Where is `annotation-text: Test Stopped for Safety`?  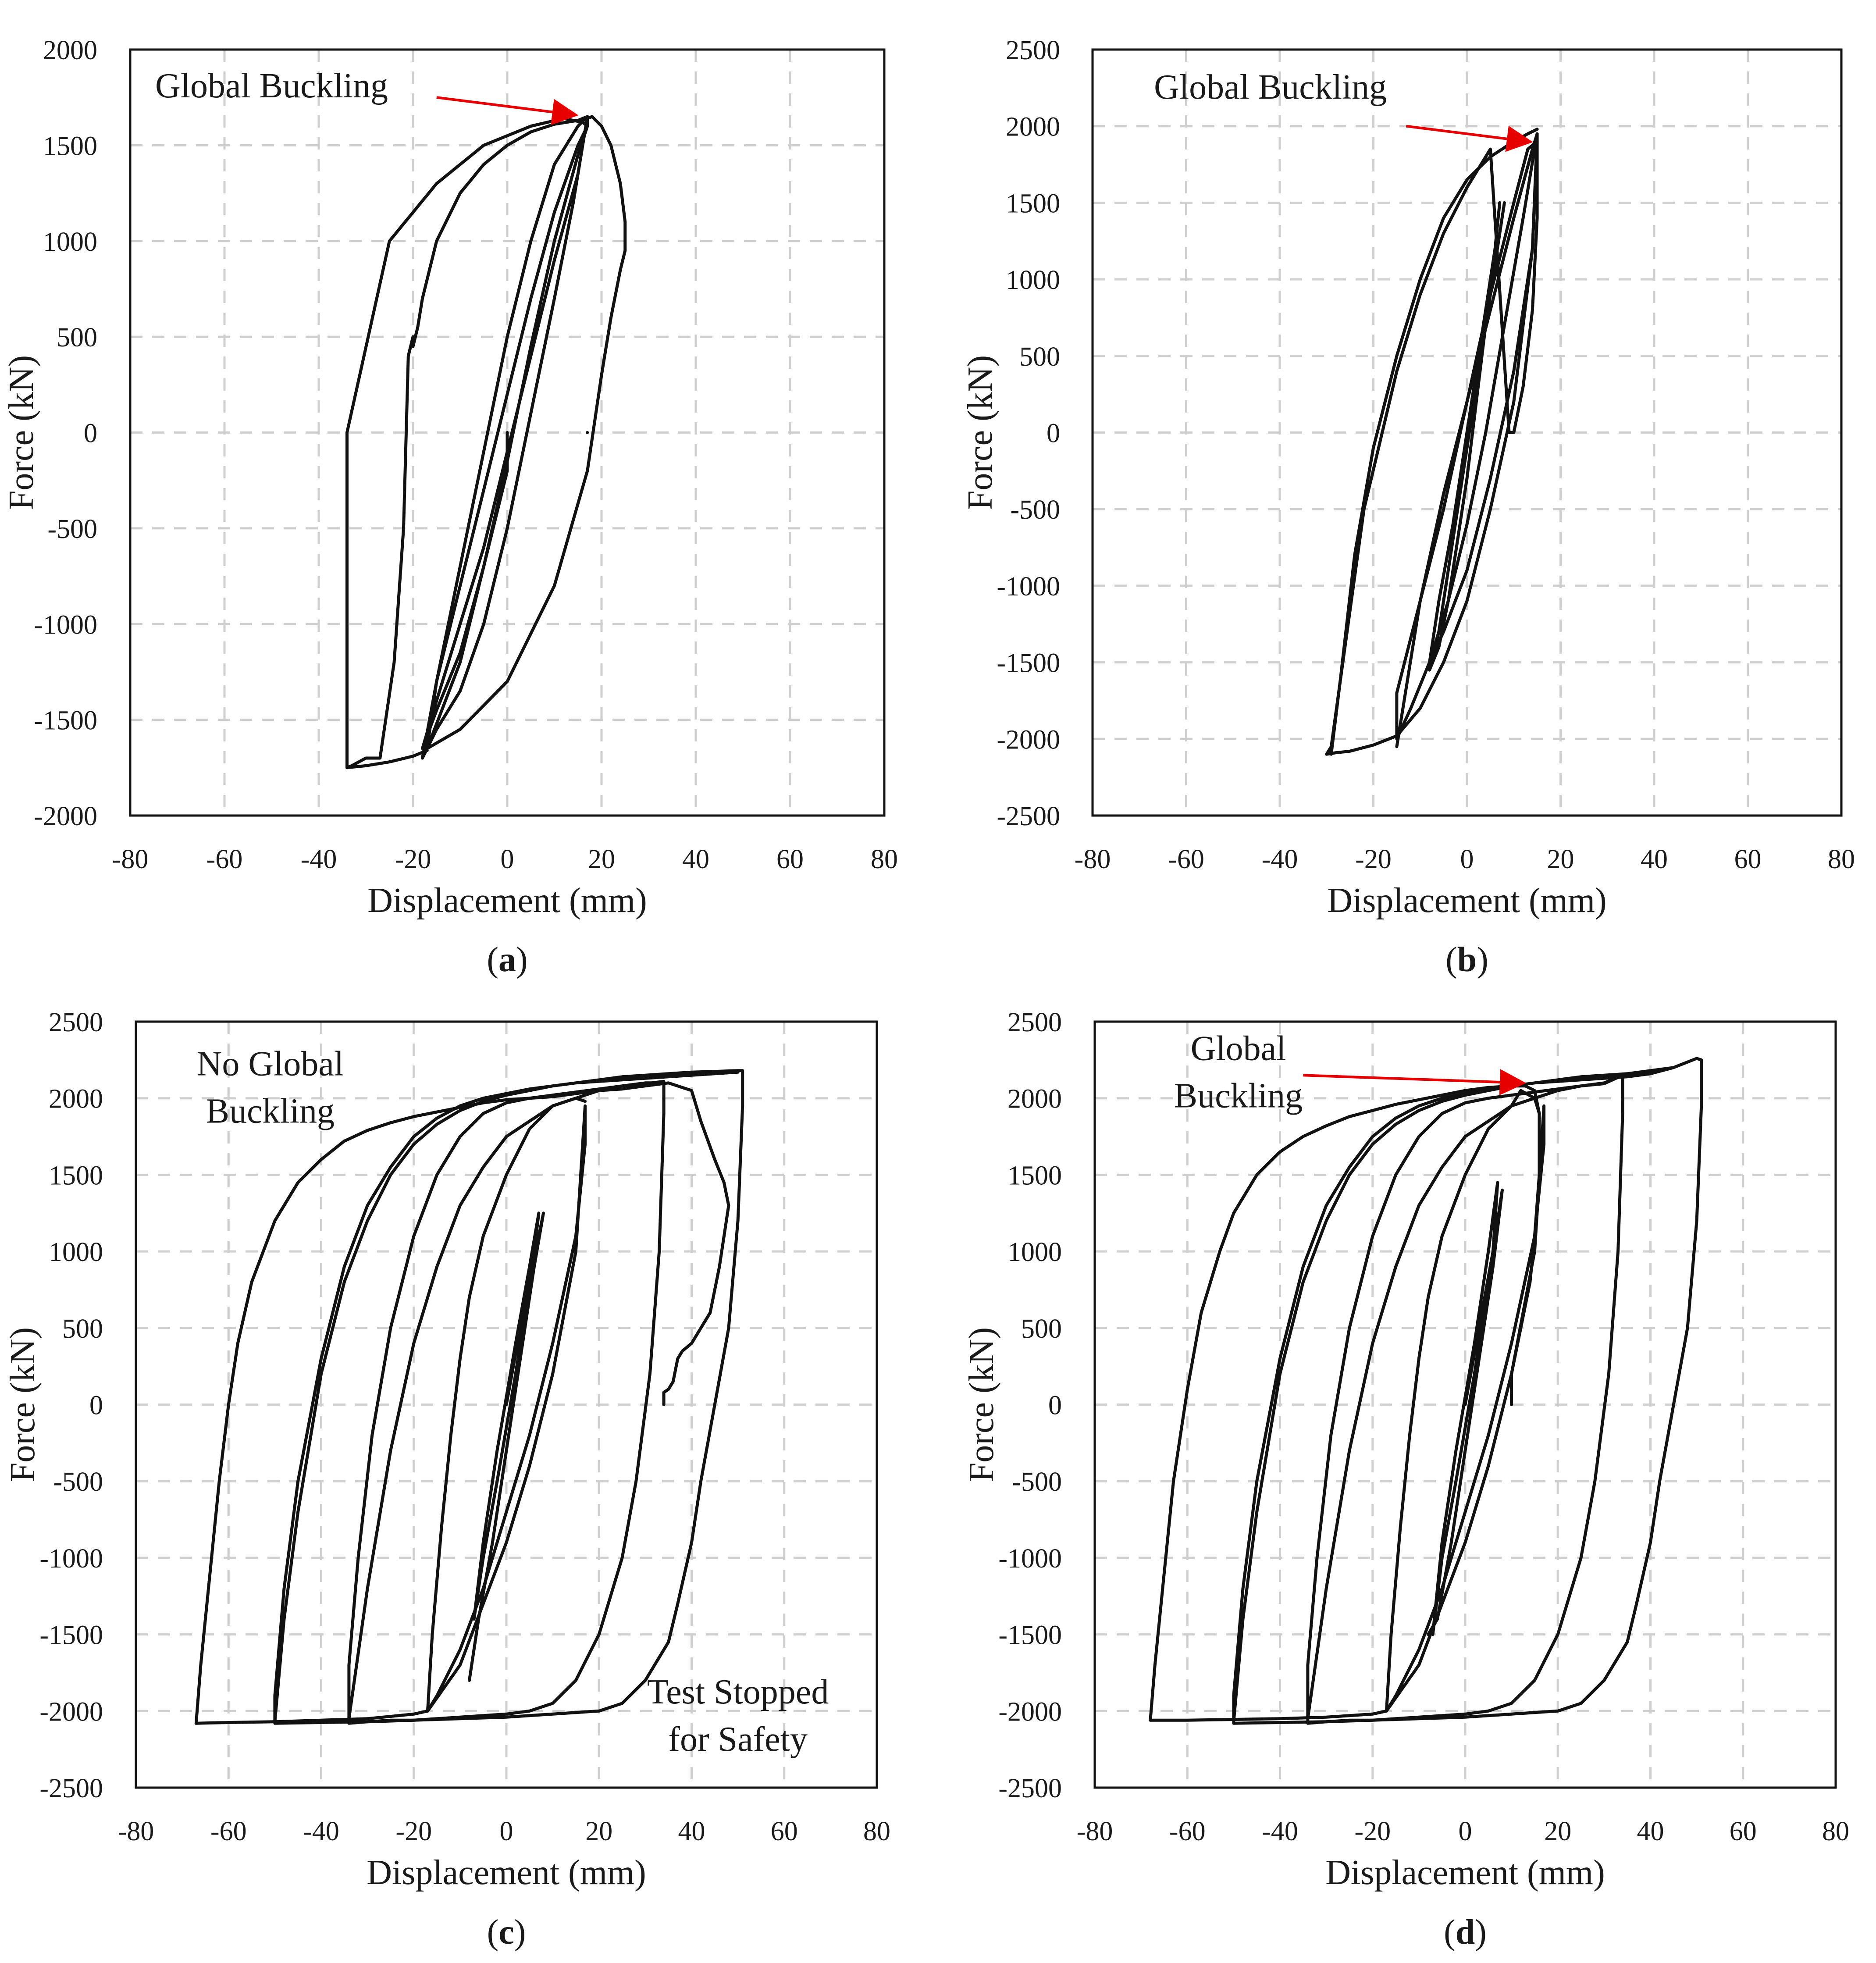 annotation-text: Test Stopped for Safety is located at coordinates (738, 1716).